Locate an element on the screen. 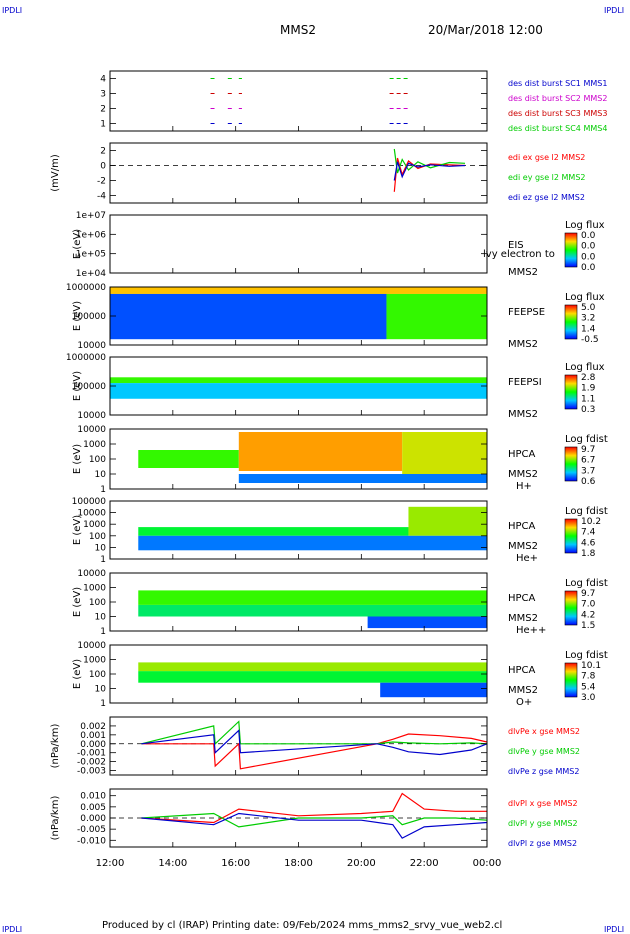 This screenshot has height=934, width=630. burst-label-1: des dist burst SC2 MMS2 is located at coordinates (557, 98).